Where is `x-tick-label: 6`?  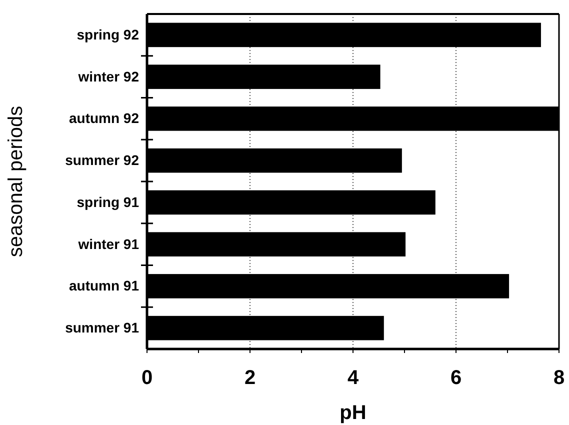 x-tick-label: 6 is located at coordinates (456, 378).